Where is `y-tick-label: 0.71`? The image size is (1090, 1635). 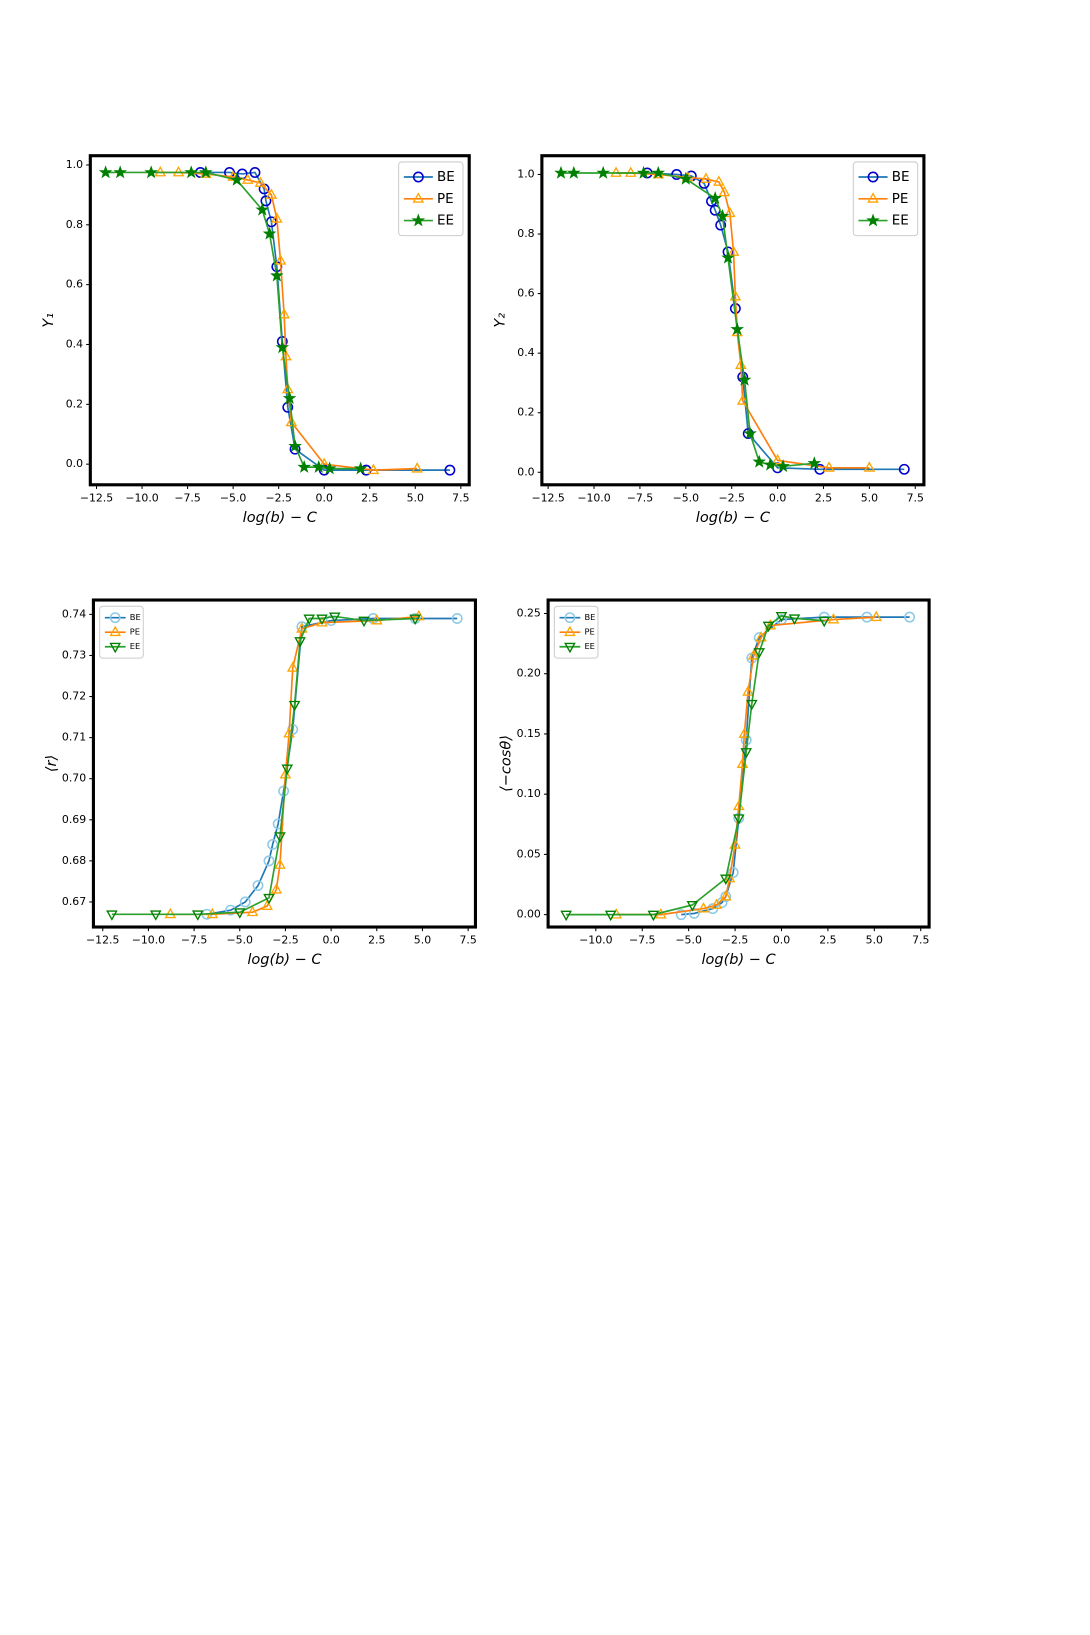 y-tick-label: 0.71 is located at coordinates (74, 737).